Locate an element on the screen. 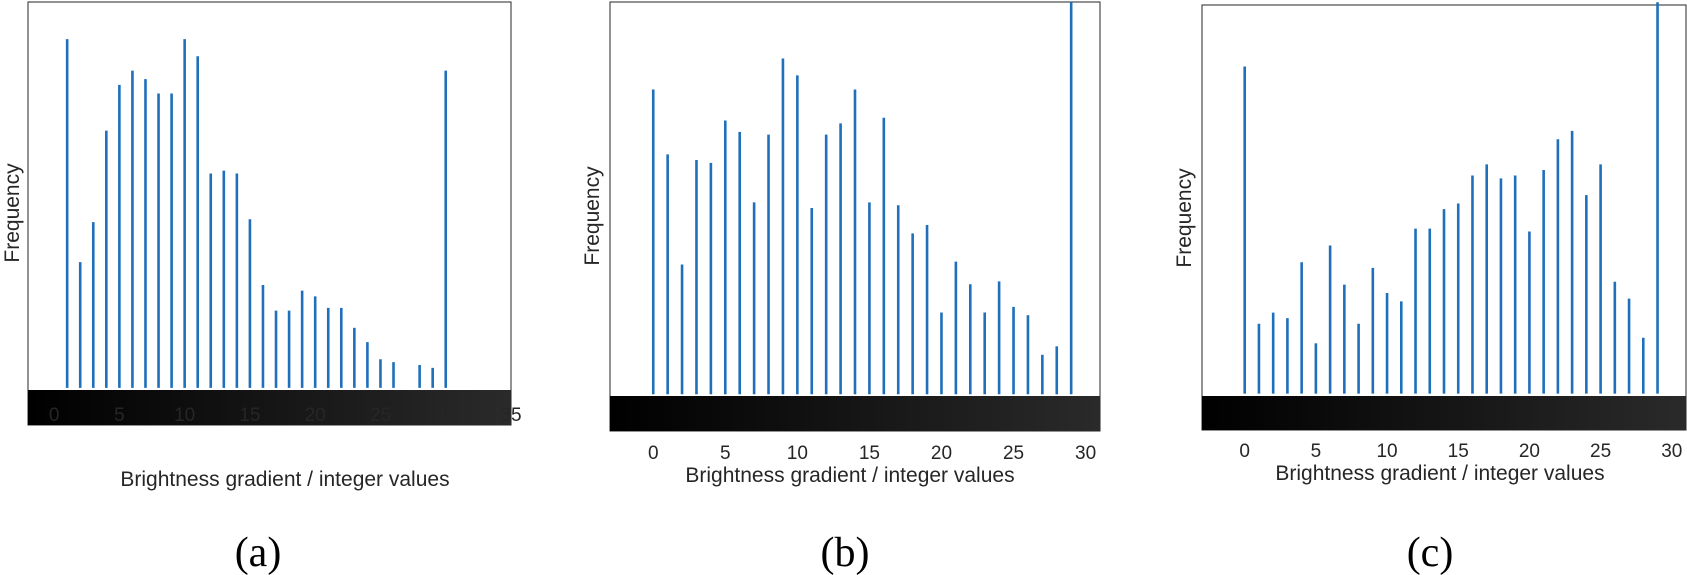 The height and width of the screenshot is (575, 1687). x-tick-label: 35 is located at coordinates (510, 415).